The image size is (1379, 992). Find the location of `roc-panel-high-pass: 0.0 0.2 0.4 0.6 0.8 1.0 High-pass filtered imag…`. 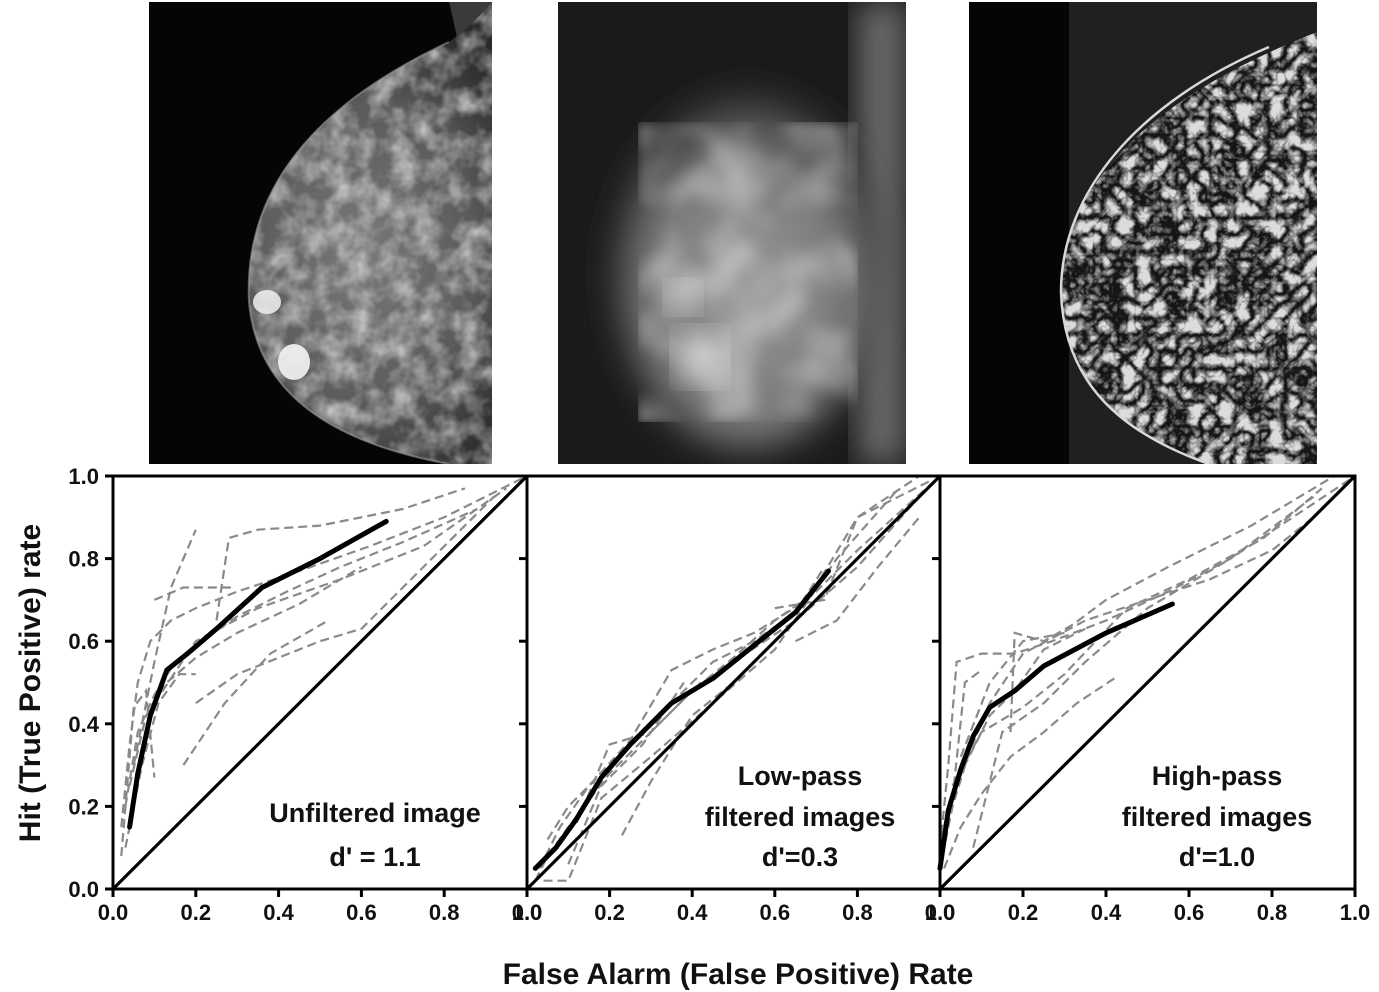

roc-panel-high-pass: 0.0 0.2 0.4 0.6 0.8 1.0 High-pass filtered imag… is located at coordinates (1148, 699).